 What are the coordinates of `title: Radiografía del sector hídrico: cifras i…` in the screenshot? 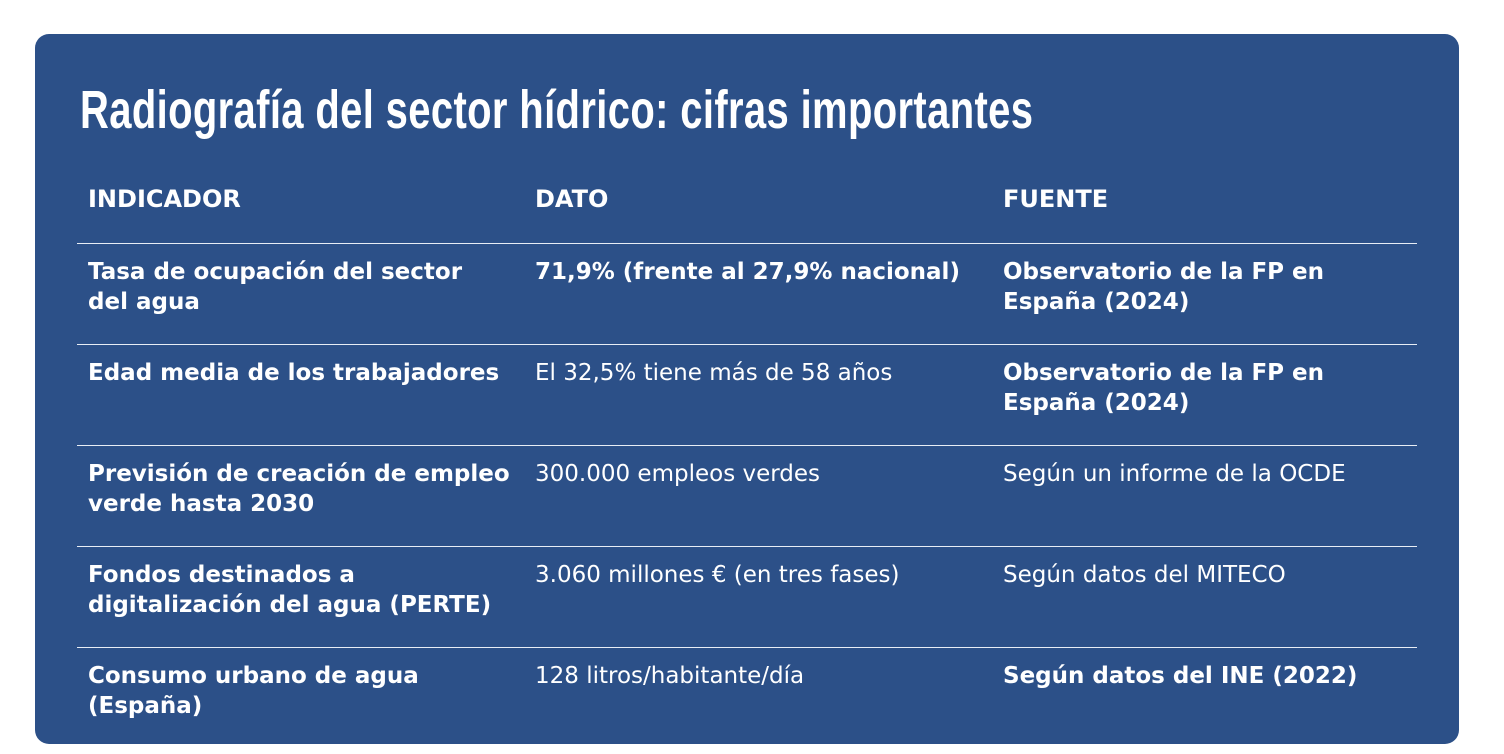 It's located at (557, 110).